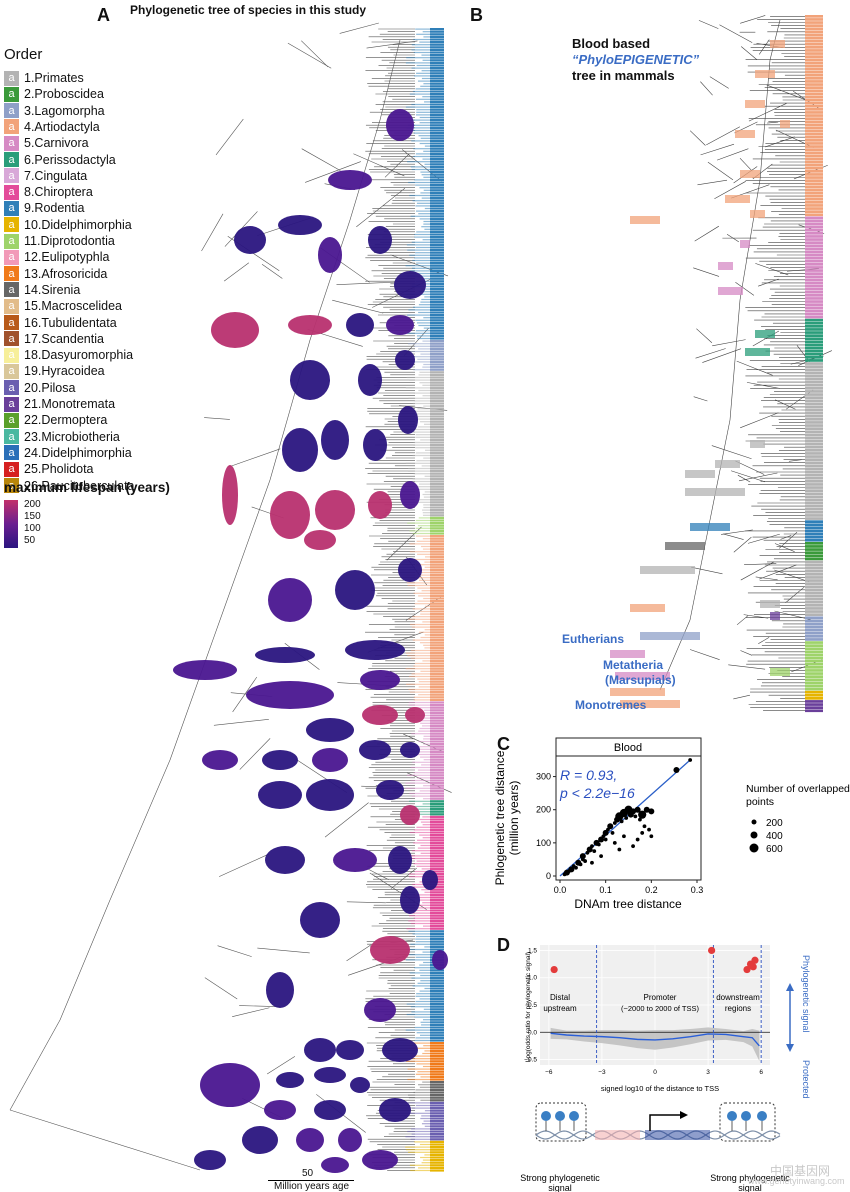  Describe the element at coordinates (70, 322) in the screenshot. I see `order-label: 16.Tubulidentata` at that location.